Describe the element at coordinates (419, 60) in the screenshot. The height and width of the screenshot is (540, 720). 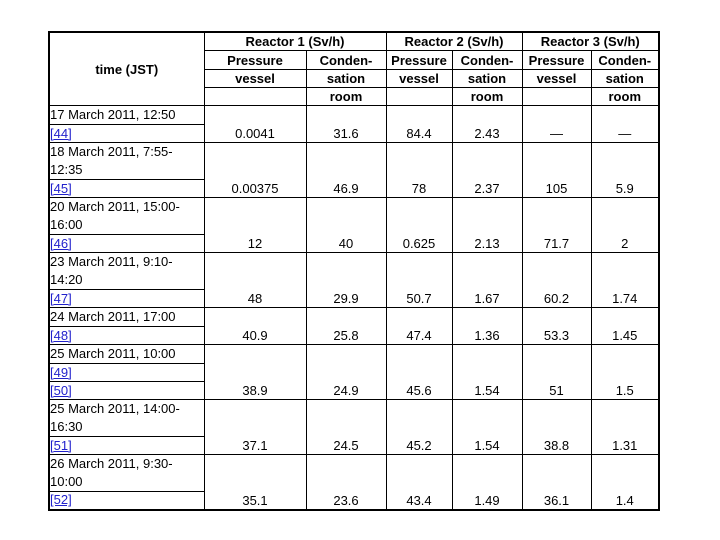
I see `r2-pressure-header-line1: Pressure` at that location.